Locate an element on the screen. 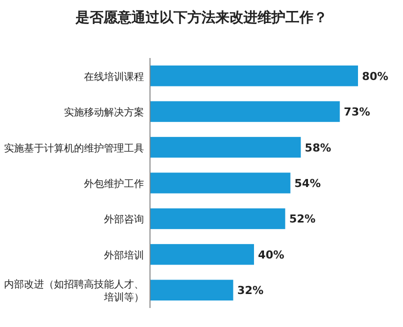 The height and width of the screenshot is (327, 403). y-tick-label: 在线培训课程 is located at coordinates (114, 76).